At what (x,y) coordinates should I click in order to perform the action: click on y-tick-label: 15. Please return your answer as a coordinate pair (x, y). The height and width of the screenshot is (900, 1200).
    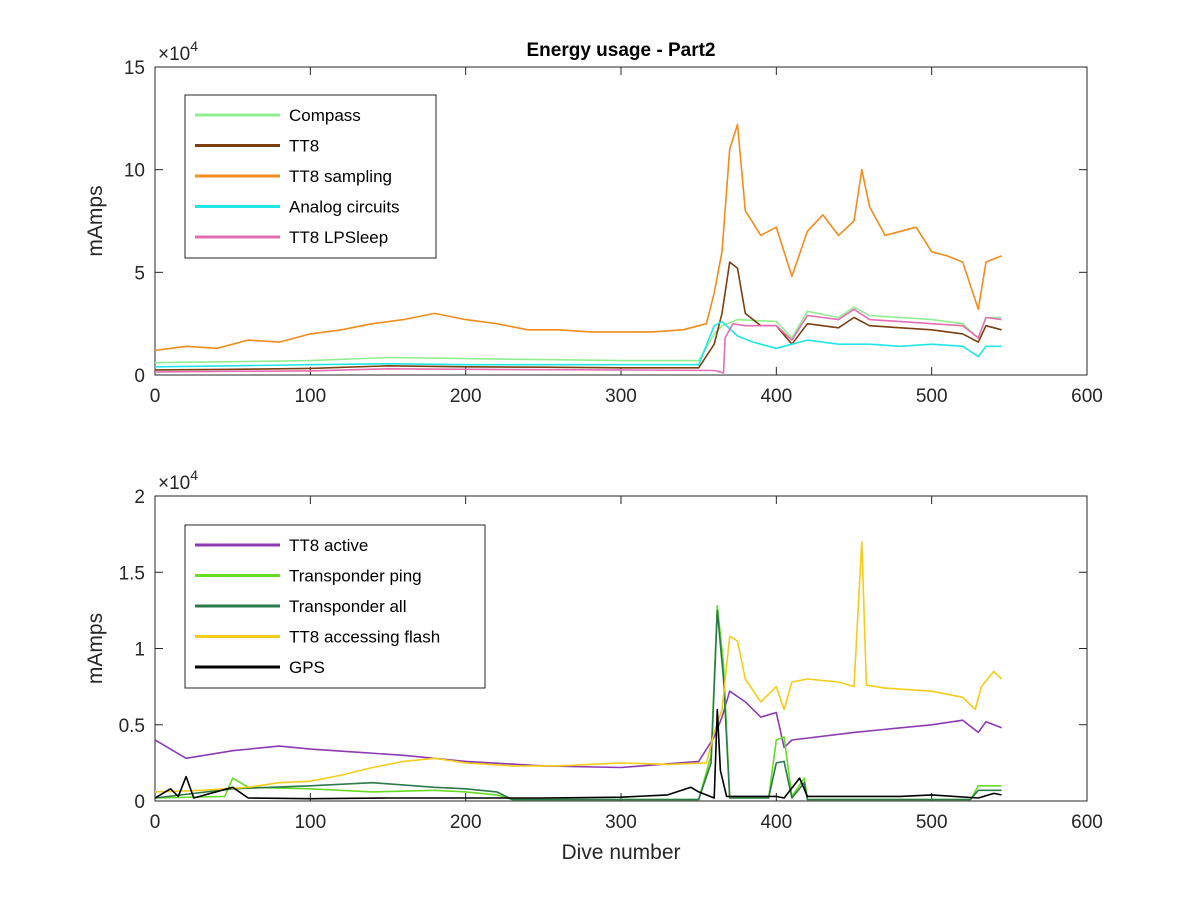
    Looking at the image, I should click on (134, 68).